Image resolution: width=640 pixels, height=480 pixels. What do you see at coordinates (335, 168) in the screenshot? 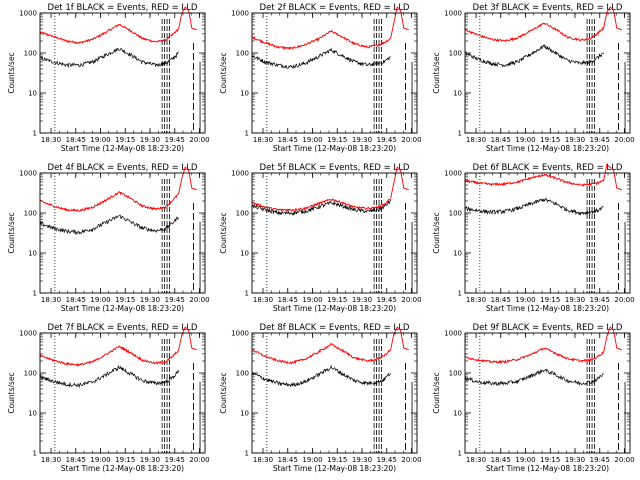
I see `panel-title: Det 5f BLACK = Events, RED = LLD` at bounding box center [335, 168].